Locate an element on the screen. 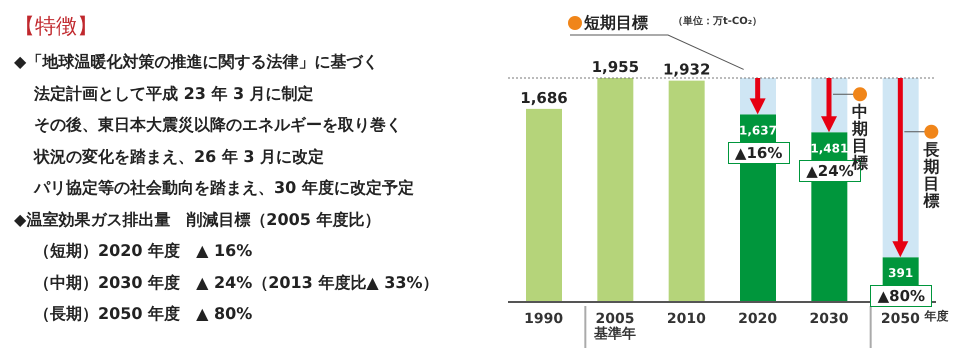 This screenshot has height=348, width=960. x-tick-label: 2020 is located at coordinates (758, 319).